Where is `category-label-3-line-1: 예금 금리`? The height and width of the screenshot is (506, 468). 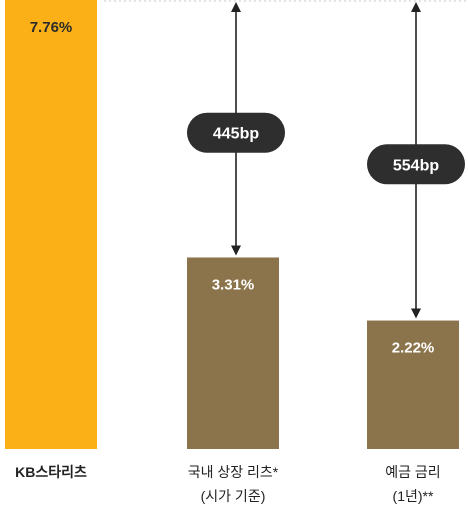
category-label-3-line-1: 예금 금리 is located at coordinates (412, 472).